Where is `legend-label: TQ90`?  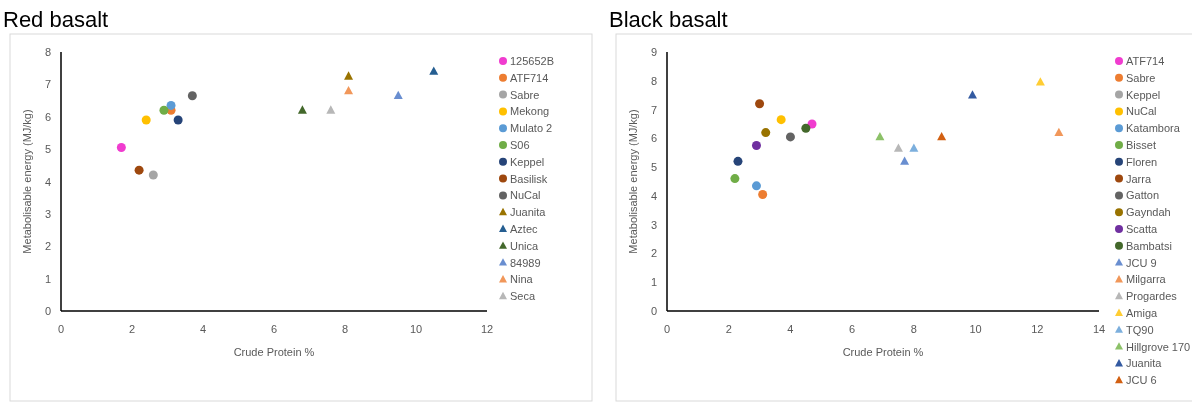 legend-label: TQ90 is located at coordinates (1140, 329).